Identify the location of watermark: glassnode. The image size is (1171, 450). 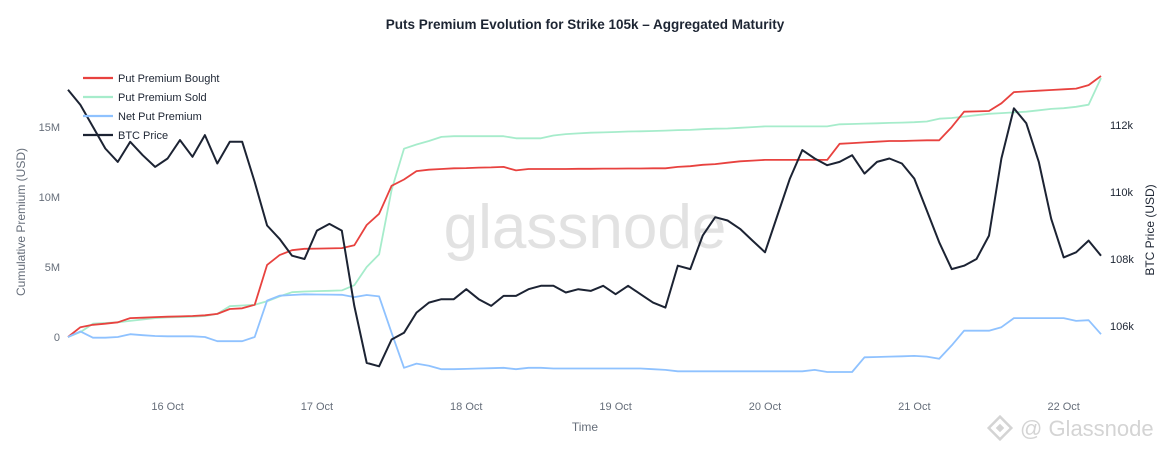
(585, 227).